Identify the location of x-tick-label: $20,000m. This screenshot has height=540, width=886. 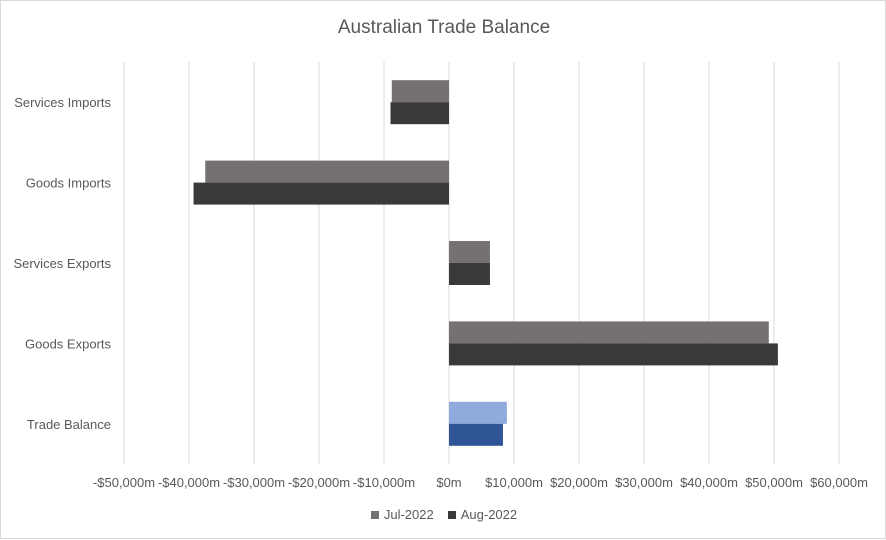
(579, 482).